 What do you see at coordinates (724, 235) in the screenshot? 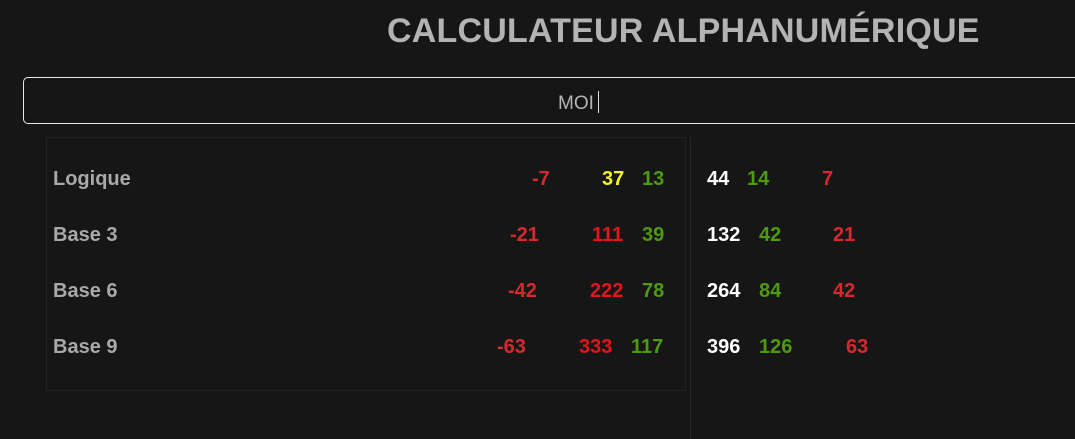
I see `right-value: 132` at bounding box center [724, 235].